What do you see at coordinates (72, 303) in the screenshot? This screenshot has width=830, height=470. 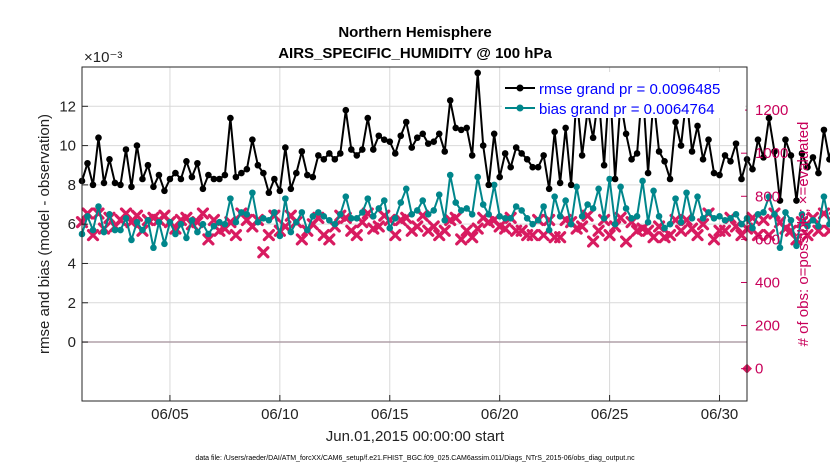 I see `y-tick-label: 2` at bounding box center [72, 303].